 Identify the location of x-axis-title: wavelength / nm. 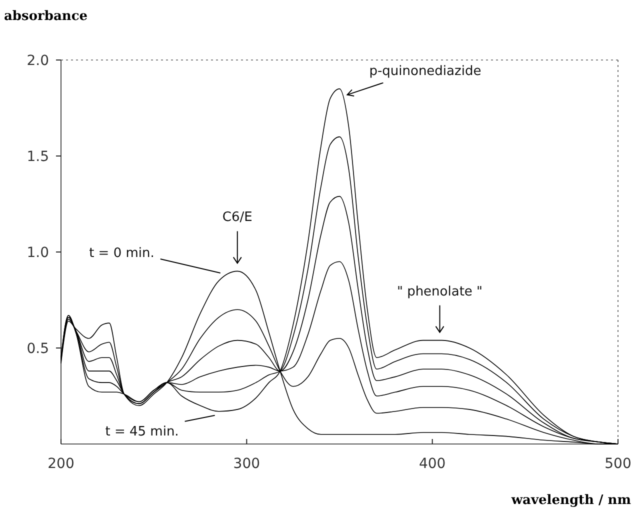
(571, 500).